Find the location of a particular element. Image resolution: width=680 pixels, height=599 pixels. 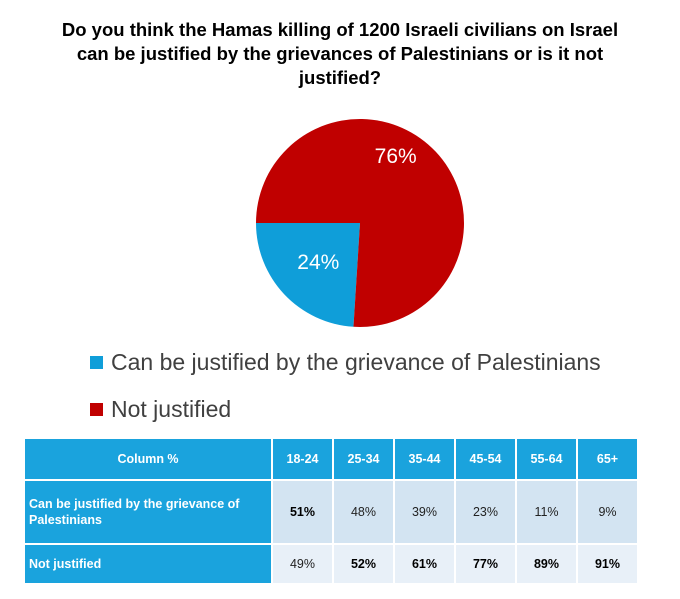

column-header: 35-44 is located at coordinates (424, 459).